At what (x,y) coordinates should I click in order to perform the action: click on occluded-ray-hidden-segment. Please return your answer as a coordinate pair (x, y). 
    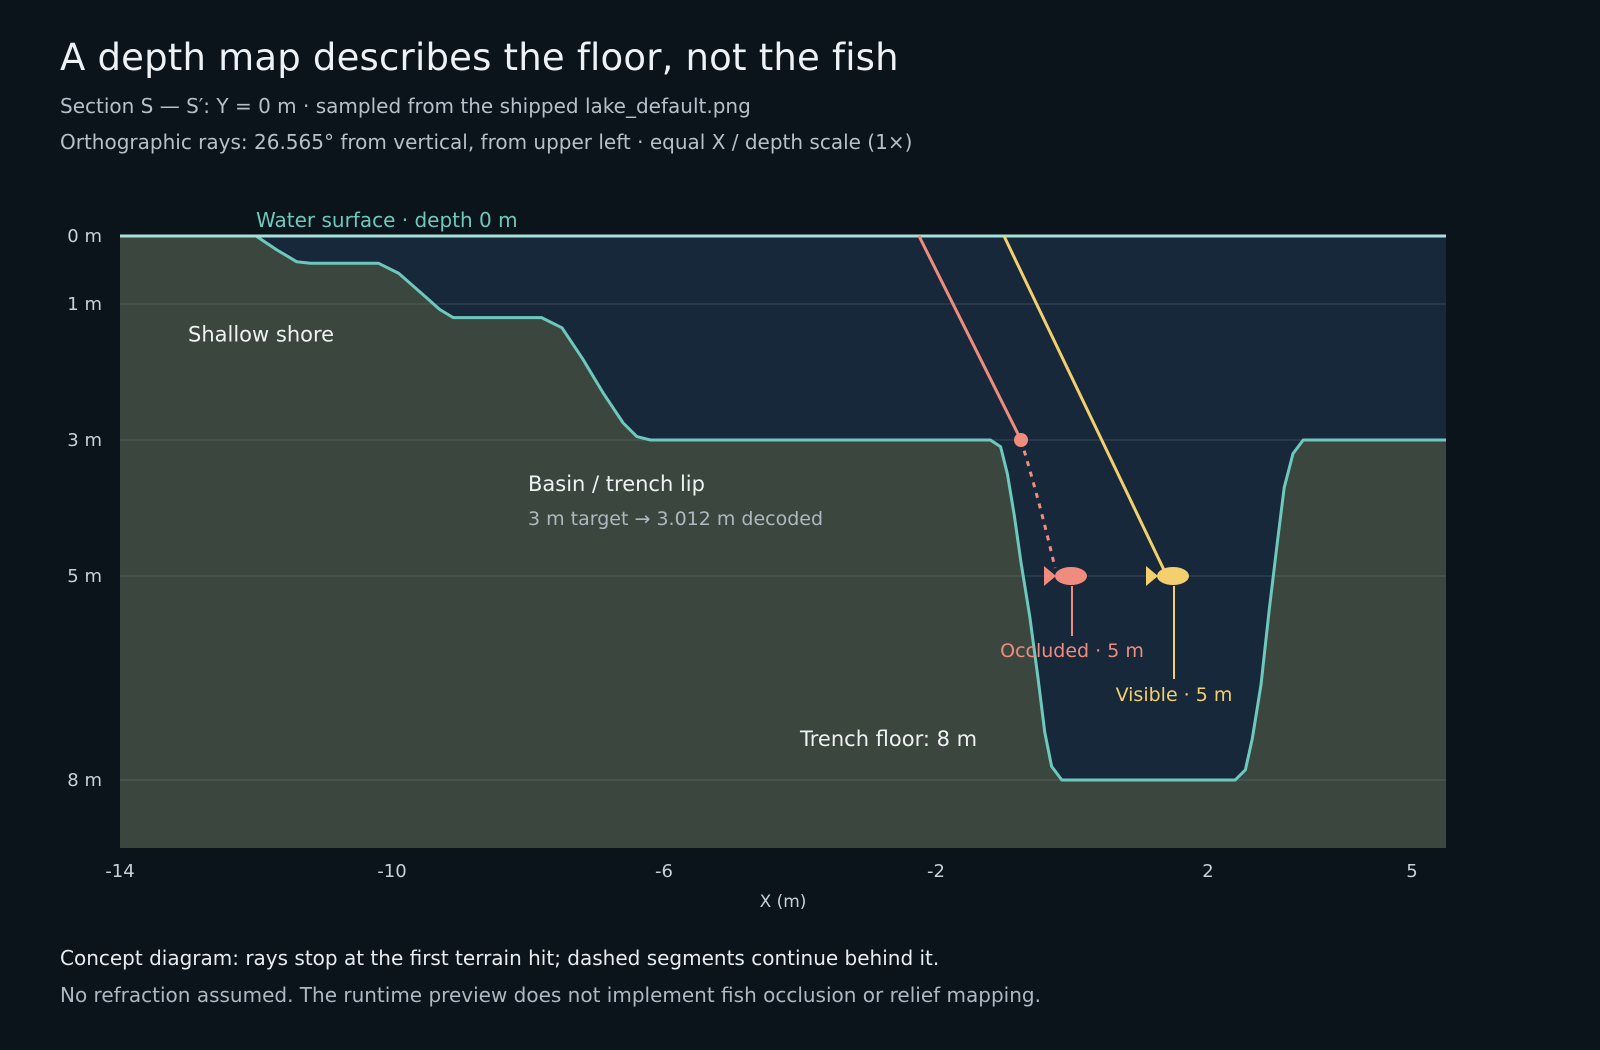
    Looking at the image, I should click on (1038, 504).